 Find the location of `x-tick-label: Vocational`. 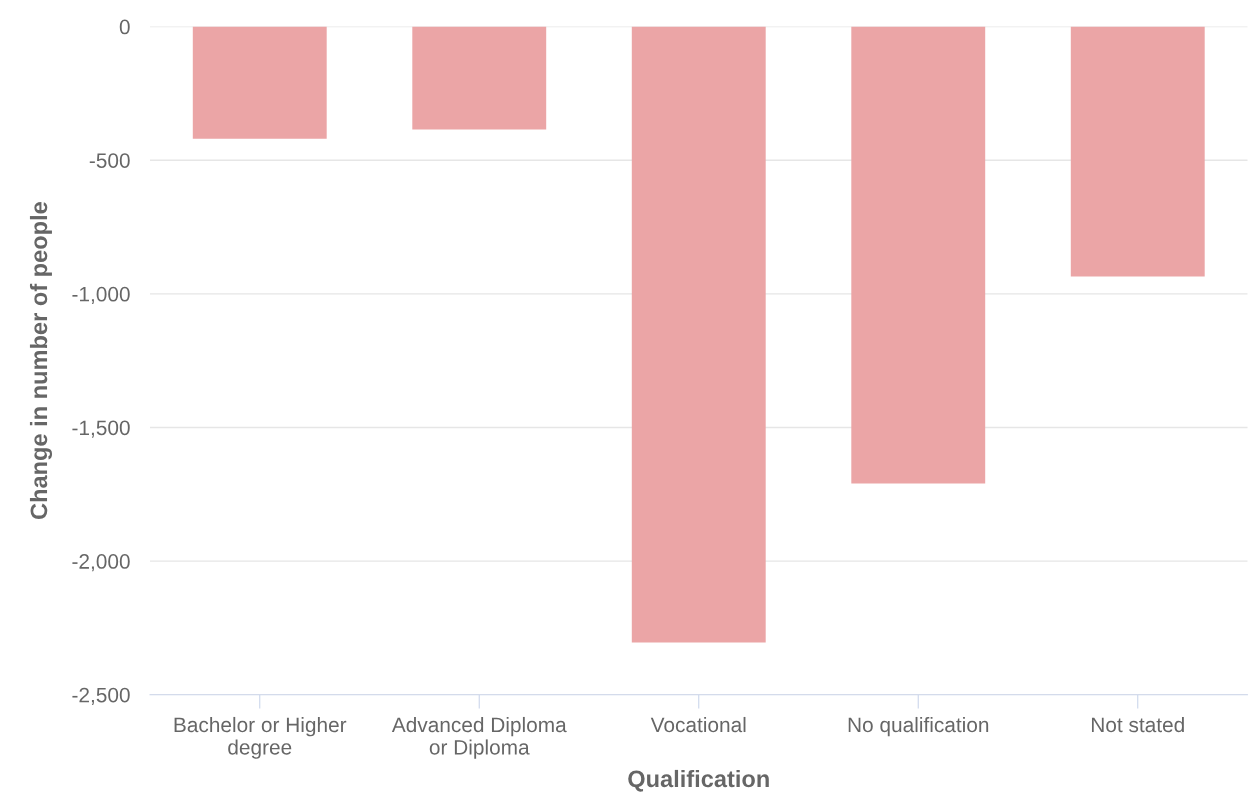

x-tick-label: Vocational is located at coordinates (698, 724).